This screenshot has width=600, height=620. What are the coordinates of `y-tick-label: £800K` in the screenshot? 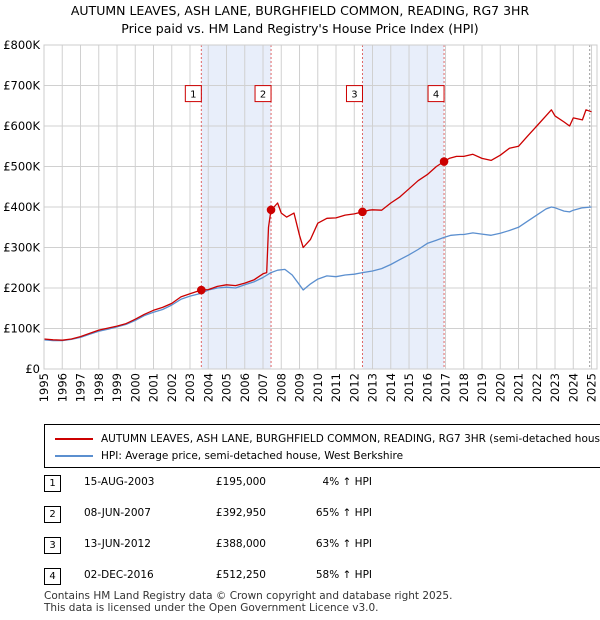 It's located at (21, 45).